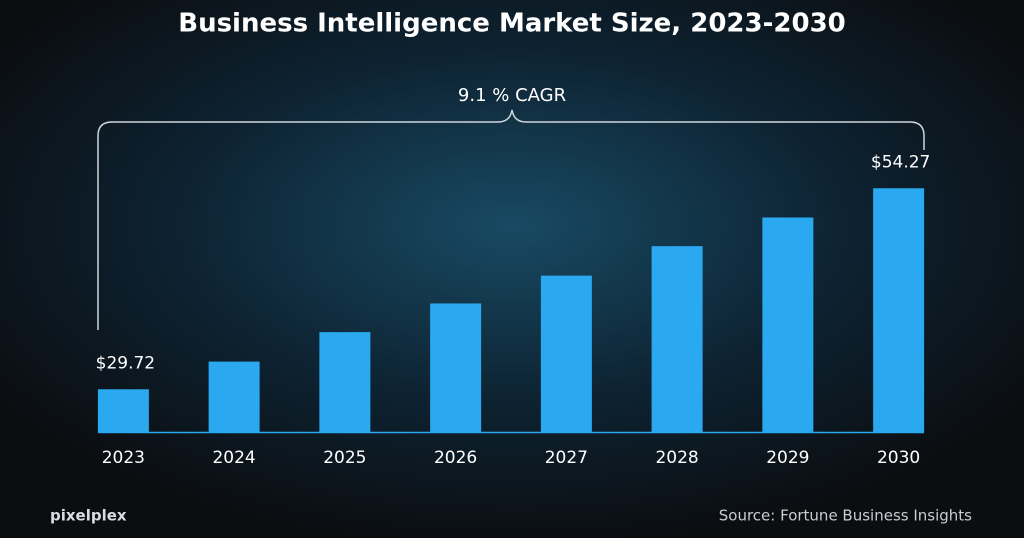 This screenshot has height=538, width=1024. Describe the element at coordinates (566, 458) in the screenshot. I see `x-tick-label: 2027` at that location.